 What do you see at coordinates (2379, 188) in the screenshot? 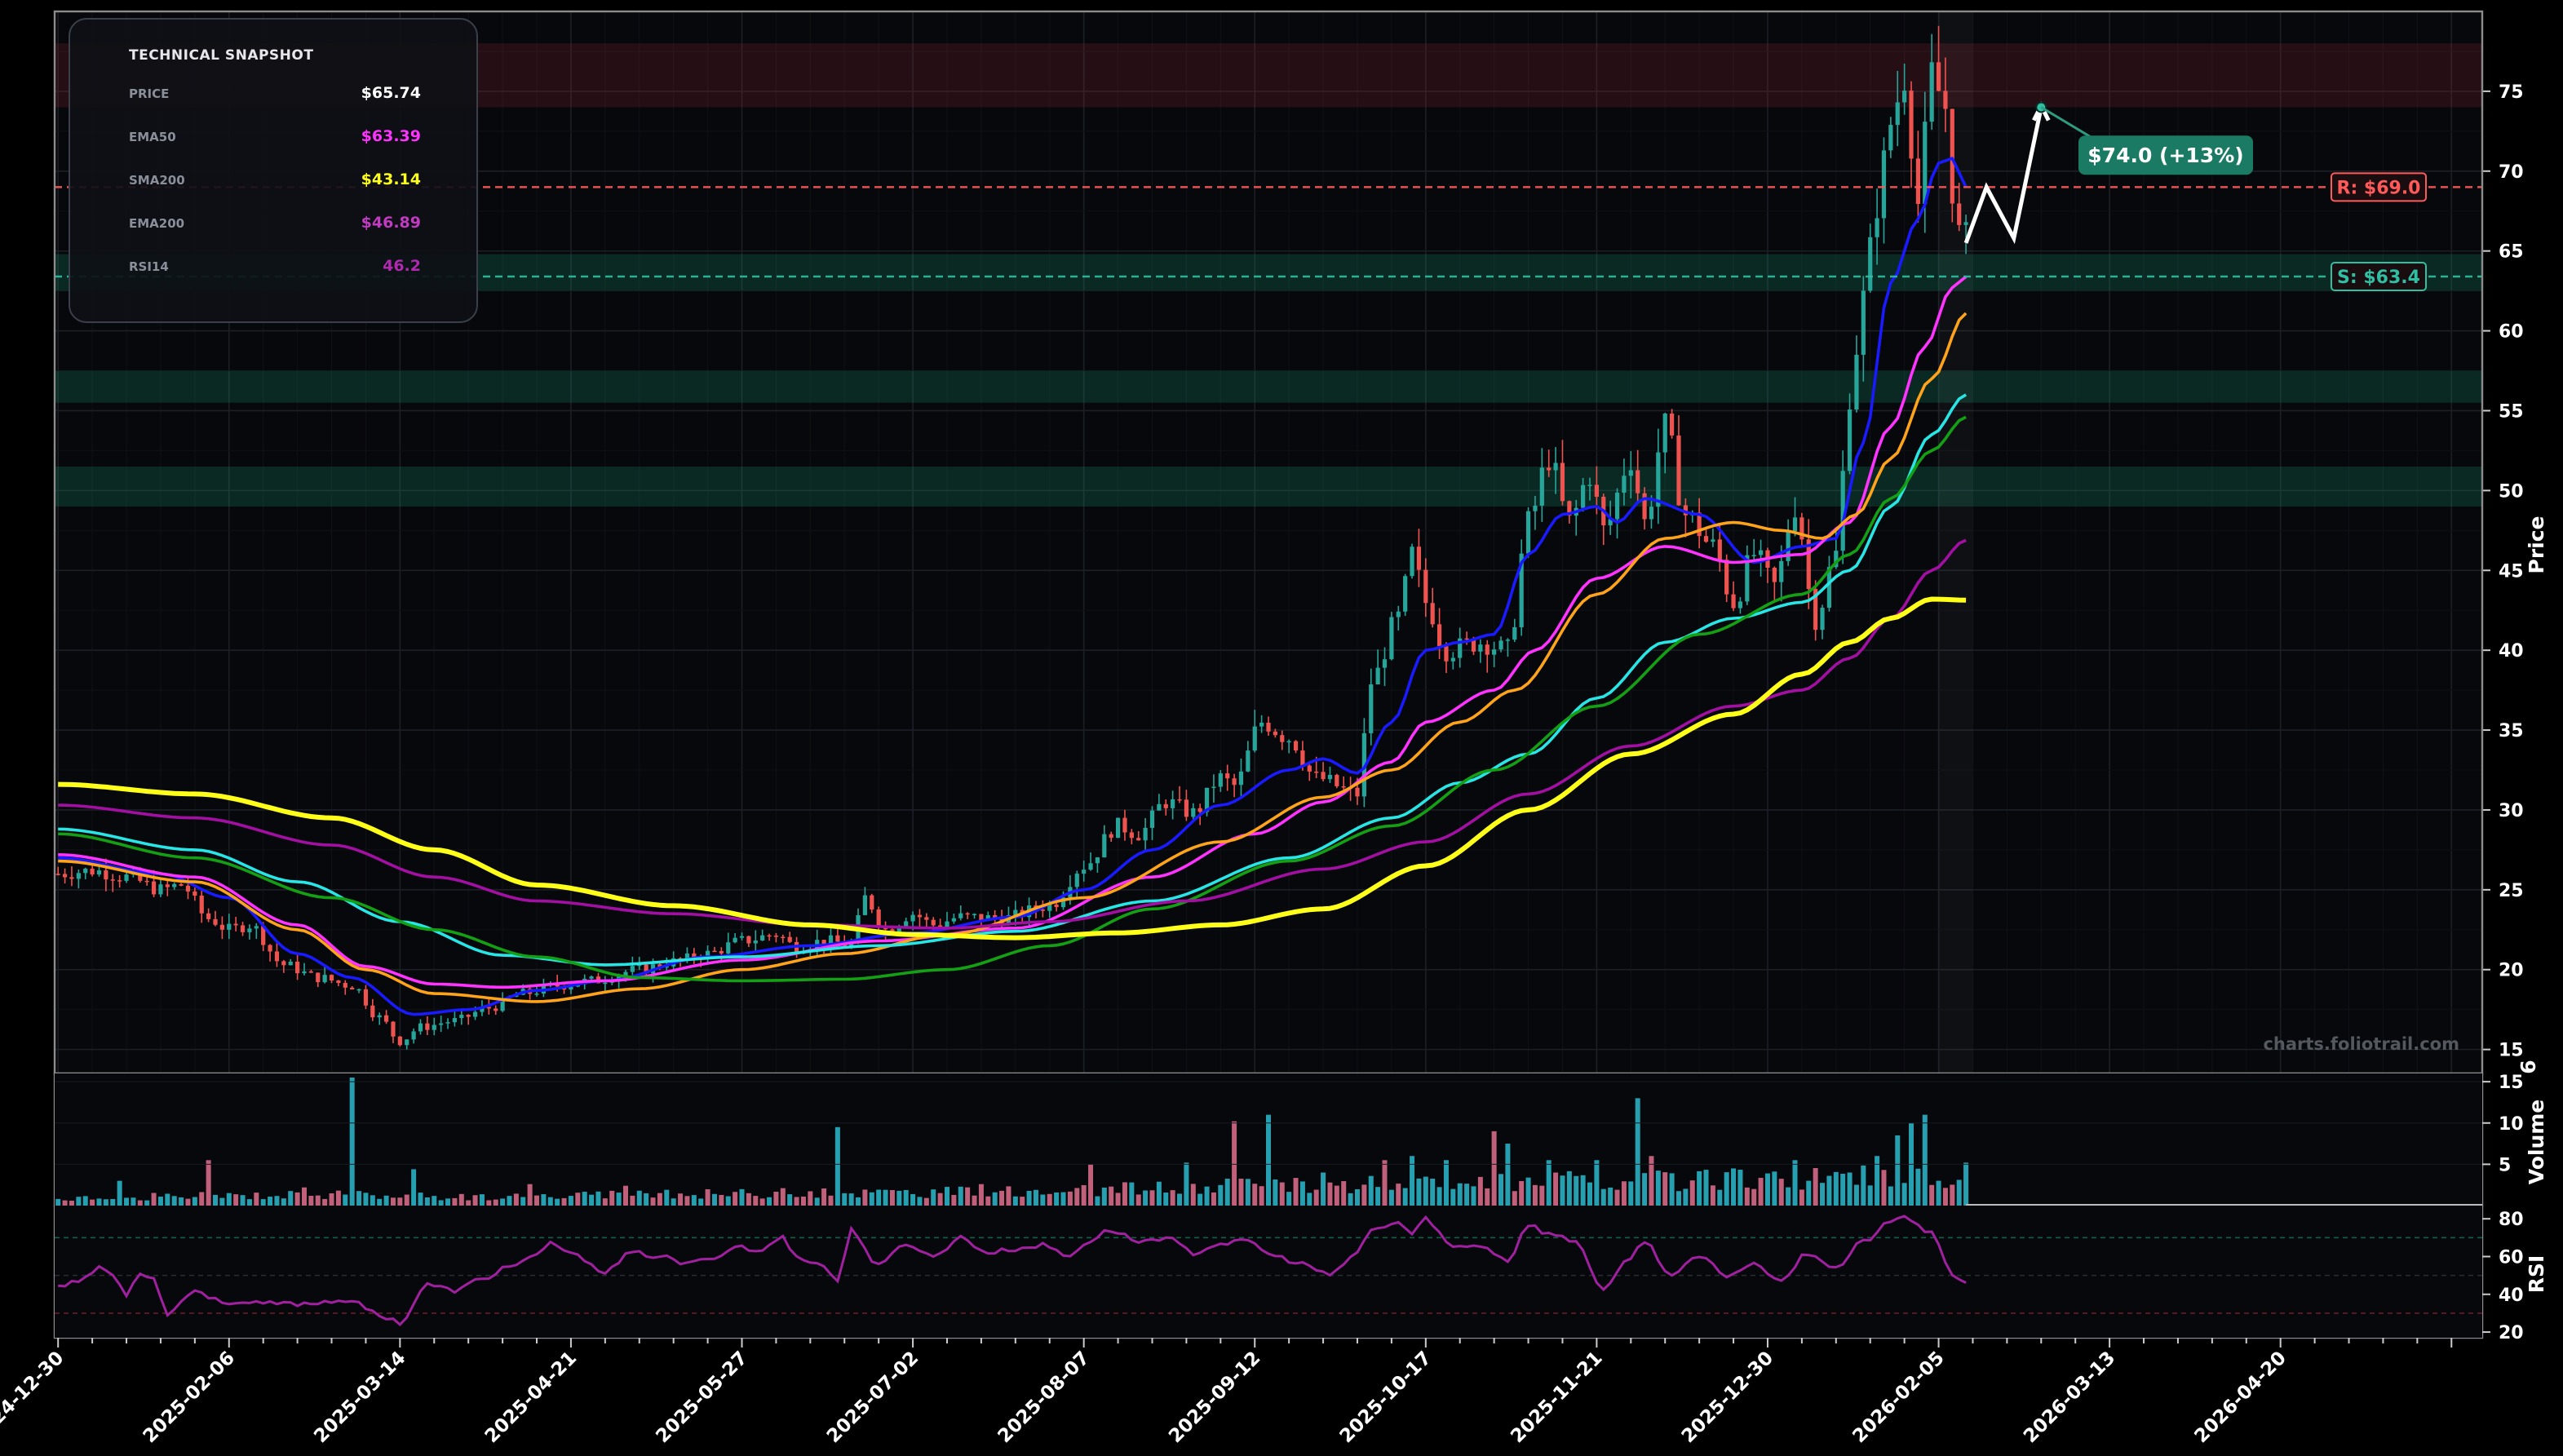
I see `resistance-label: R: $69.0` at bounding box center [2379, 188].